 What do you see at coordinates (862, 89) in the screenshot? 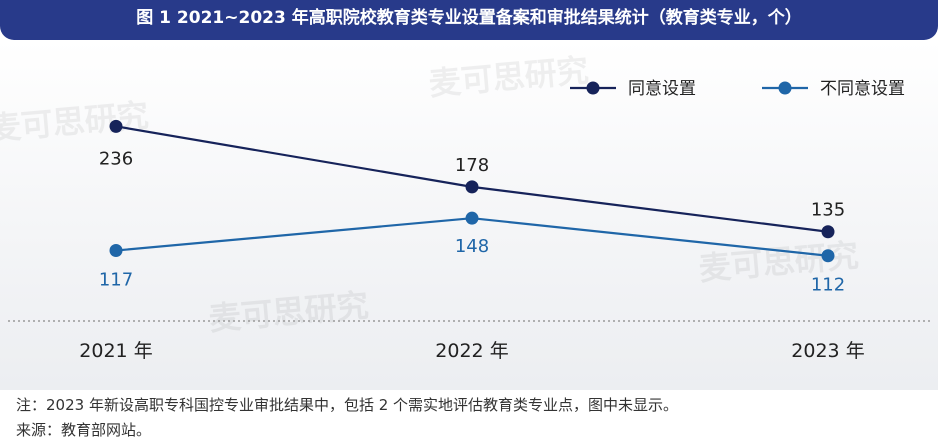
I see `legend-label-1: 不同意设置` at bounding box center [862, 89].